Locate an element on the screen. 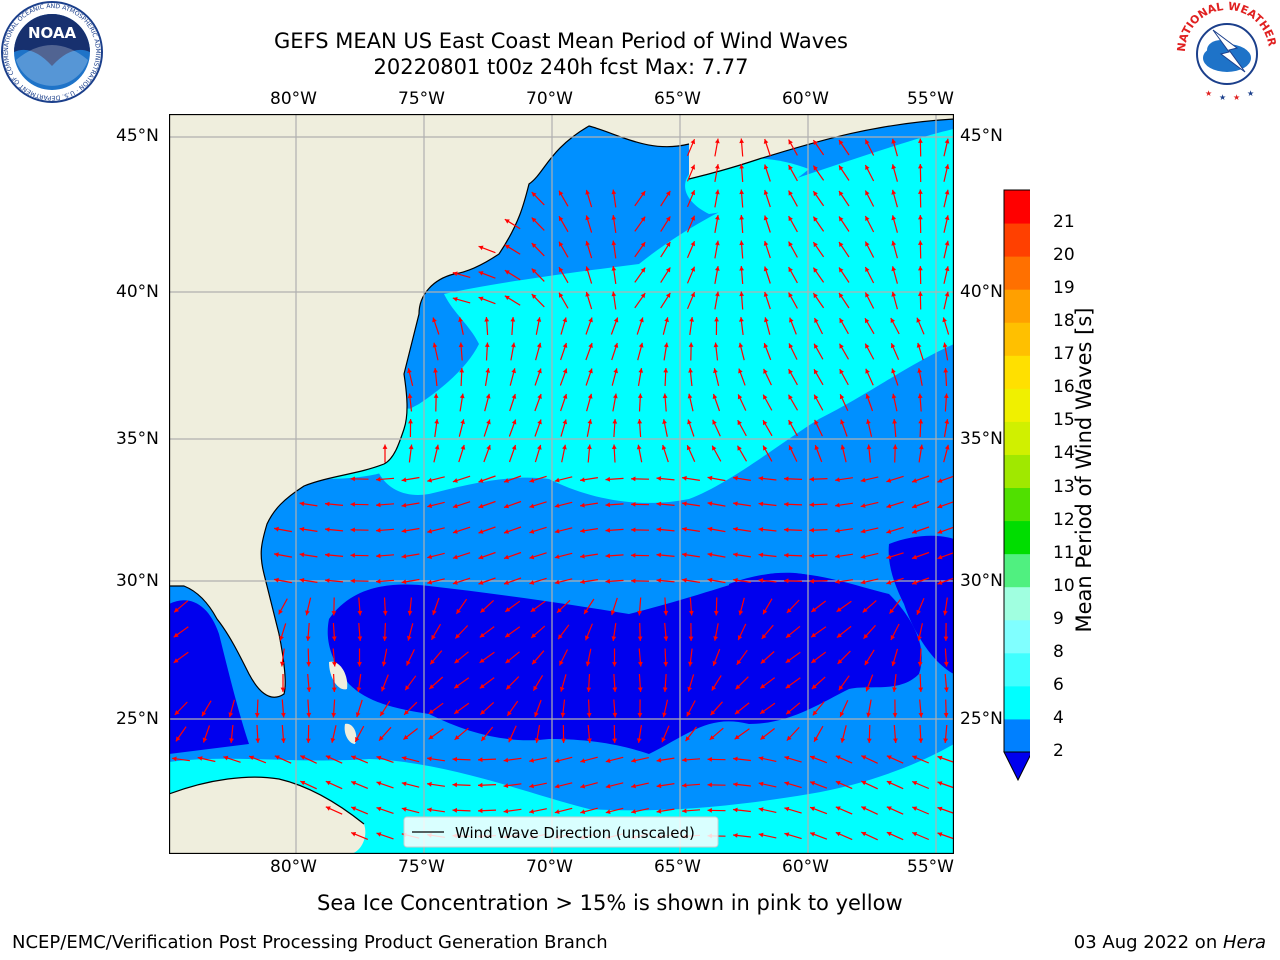 This screenshot has width=1280, height=960. legend-label: Wind Wave Direction (unscaled) is located at coordinates (575, 833).